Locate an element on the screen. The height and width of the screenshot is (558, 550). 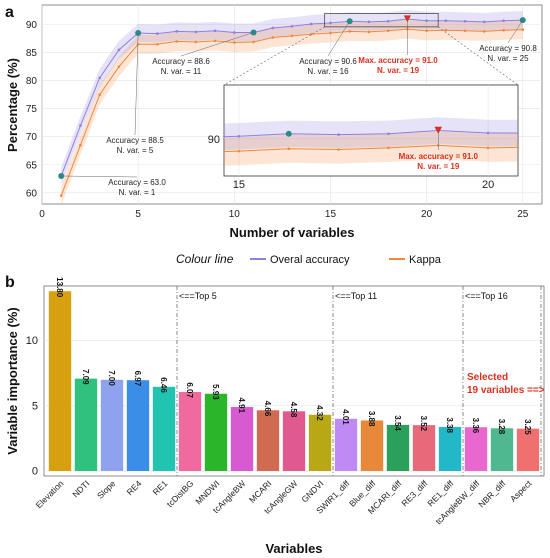
bar-RE4 is located at coordinates (138, 425).